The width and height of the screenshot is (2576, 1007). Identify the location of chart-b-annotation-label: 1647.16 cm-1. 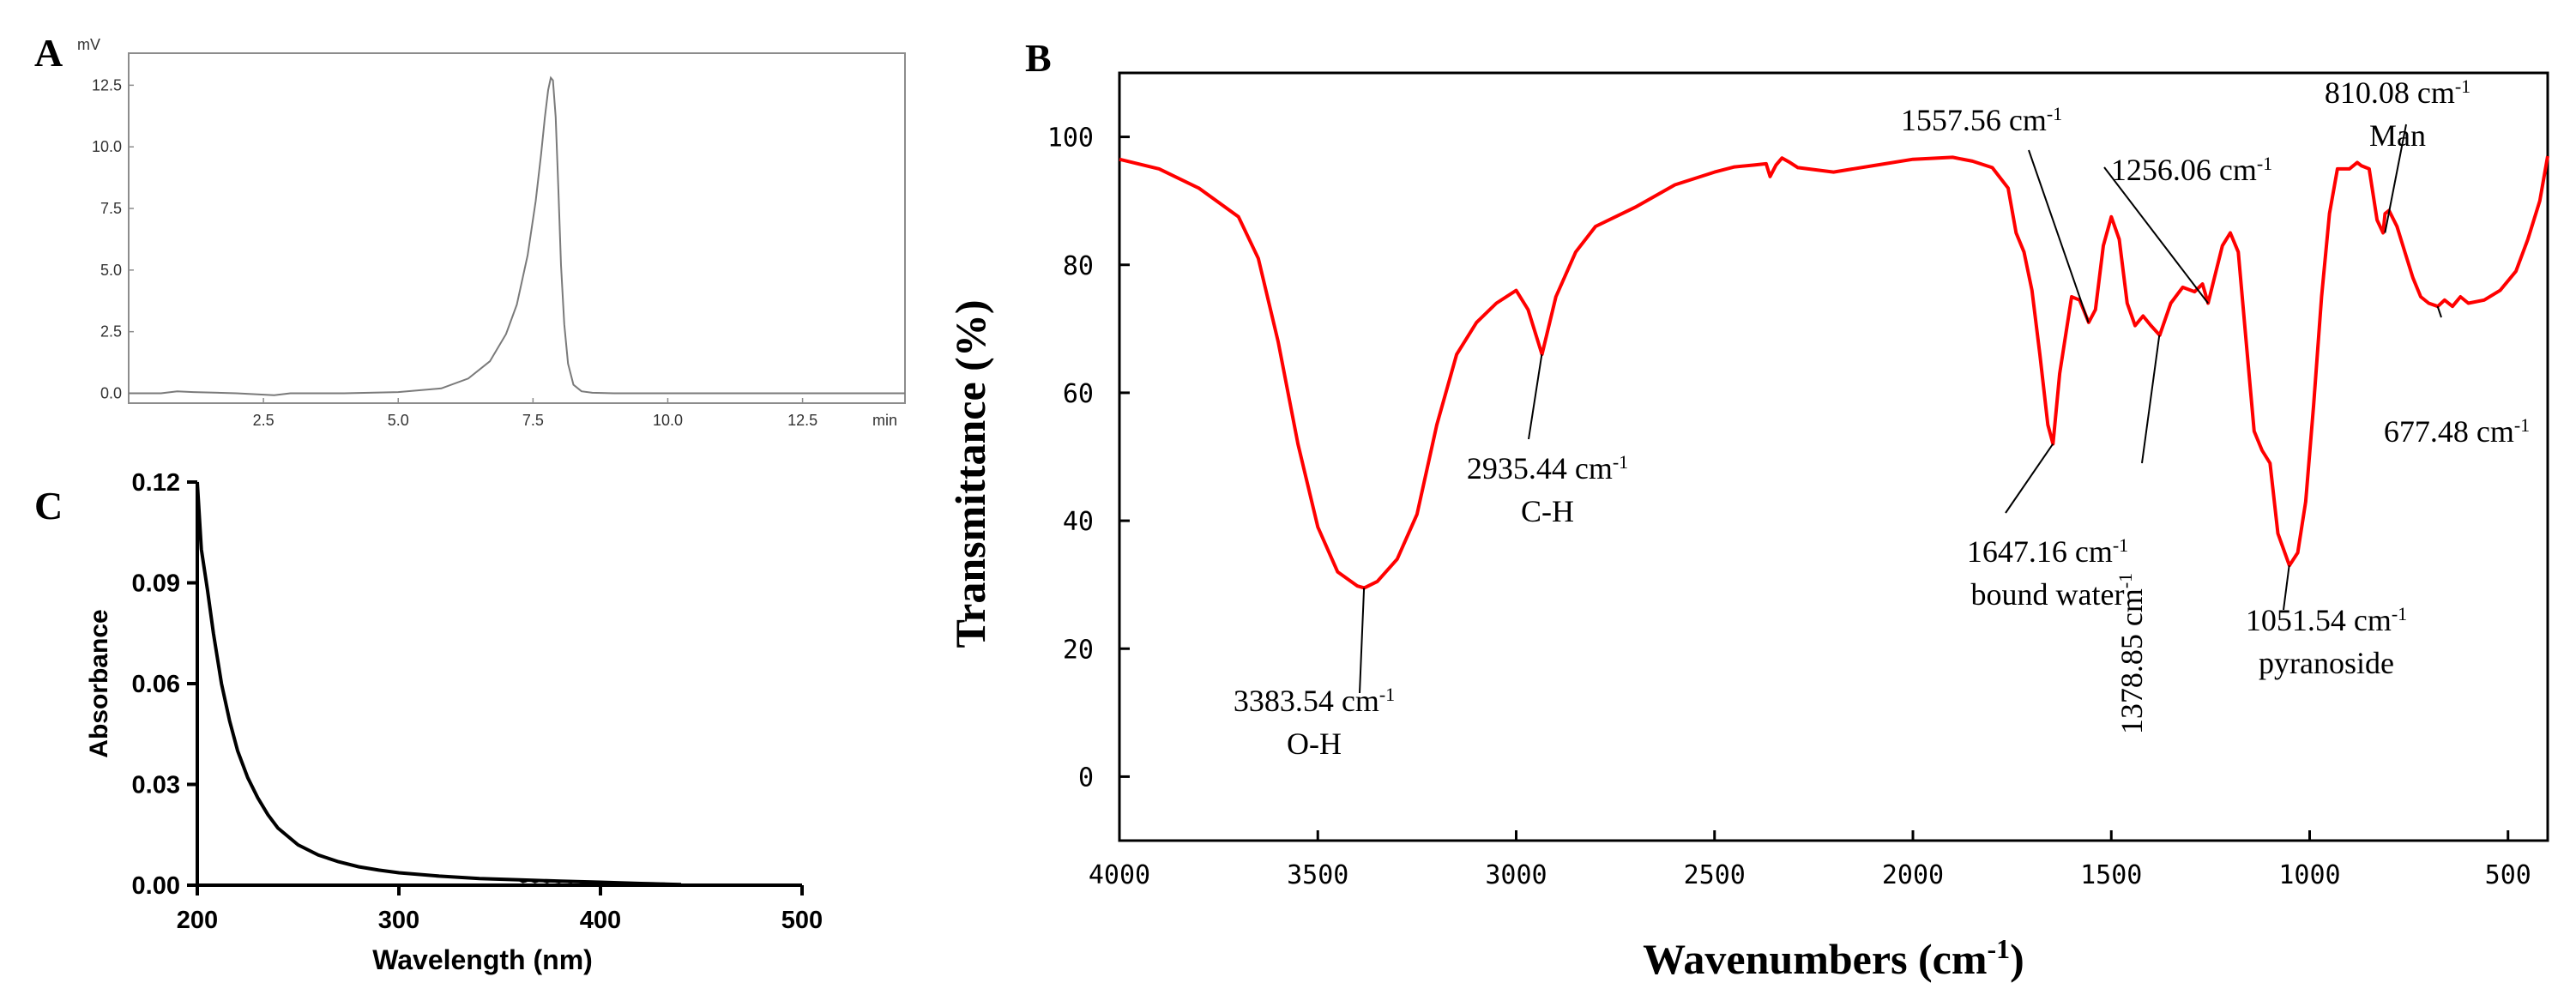
(2047, 552).